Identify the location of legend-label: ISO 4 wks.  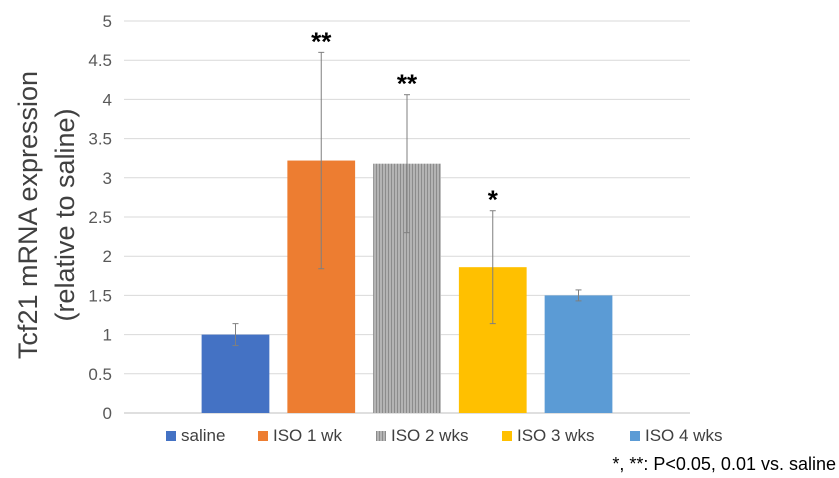
(683, 435).